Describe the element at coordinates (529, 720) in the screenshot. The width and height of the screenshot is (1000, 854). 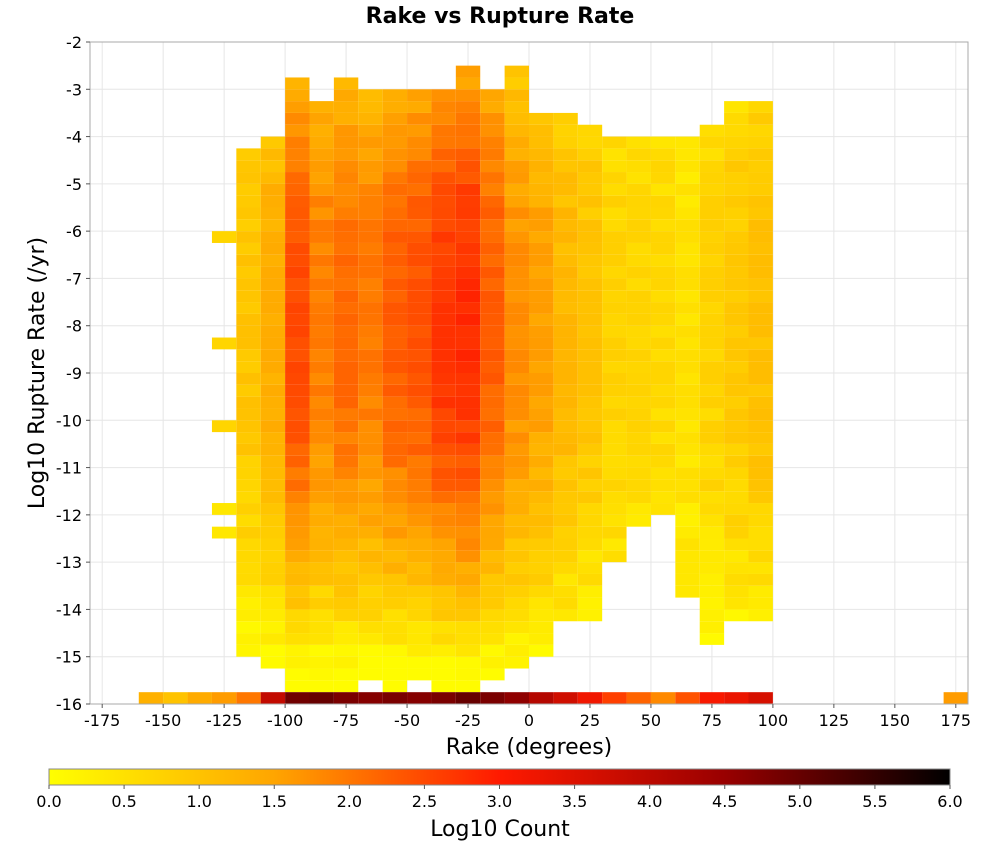
I see `x-tick-label: 0` at that location.